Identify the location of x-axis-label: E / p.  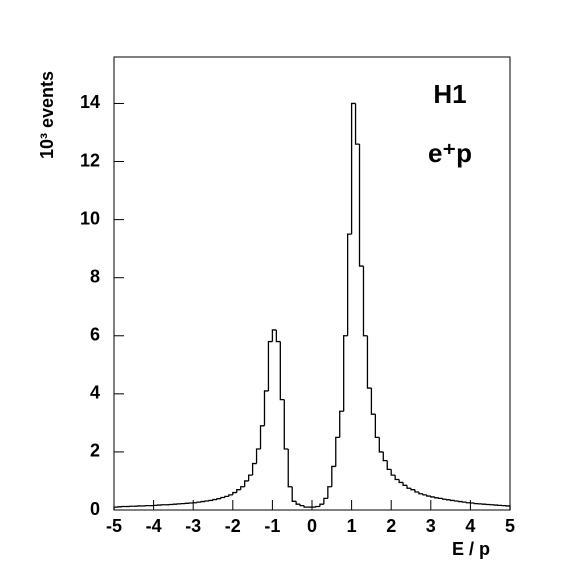
(471, 549).